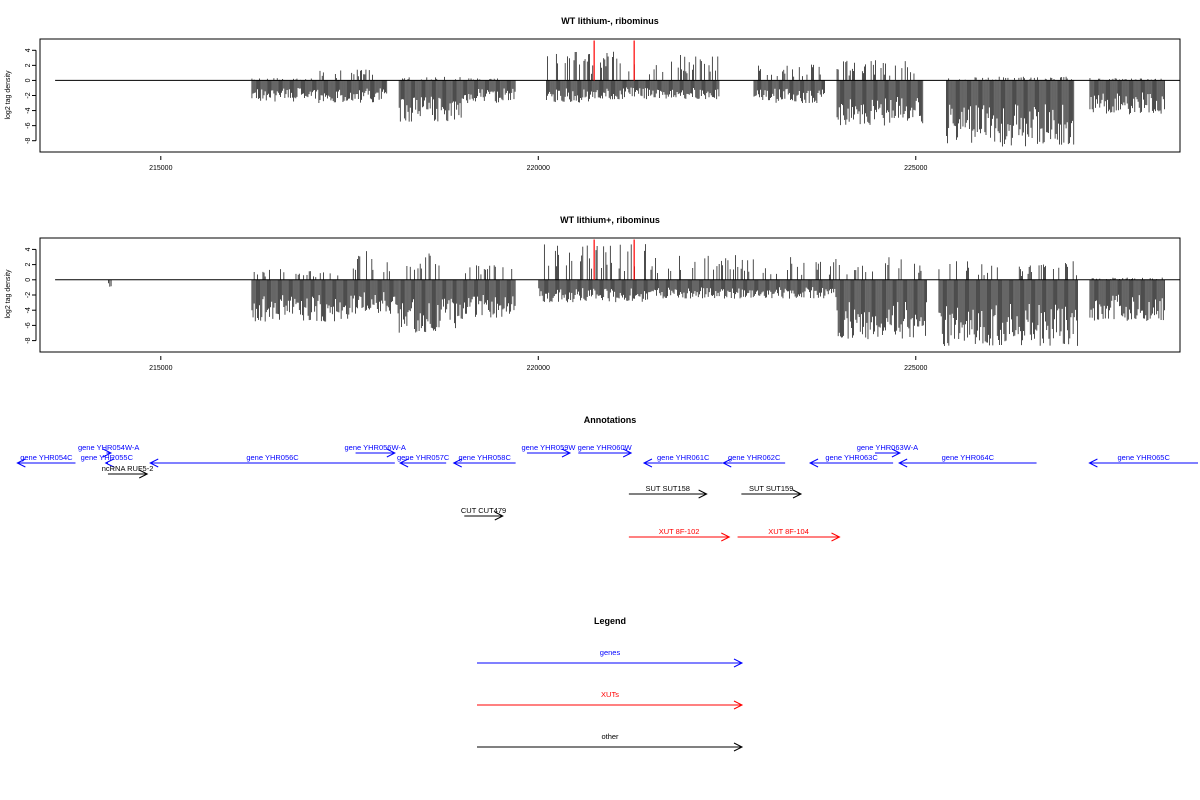 The width and height of the screenshot is (1200, 800). I want to click on bar-group-lithium-plus, so click(636, 295).